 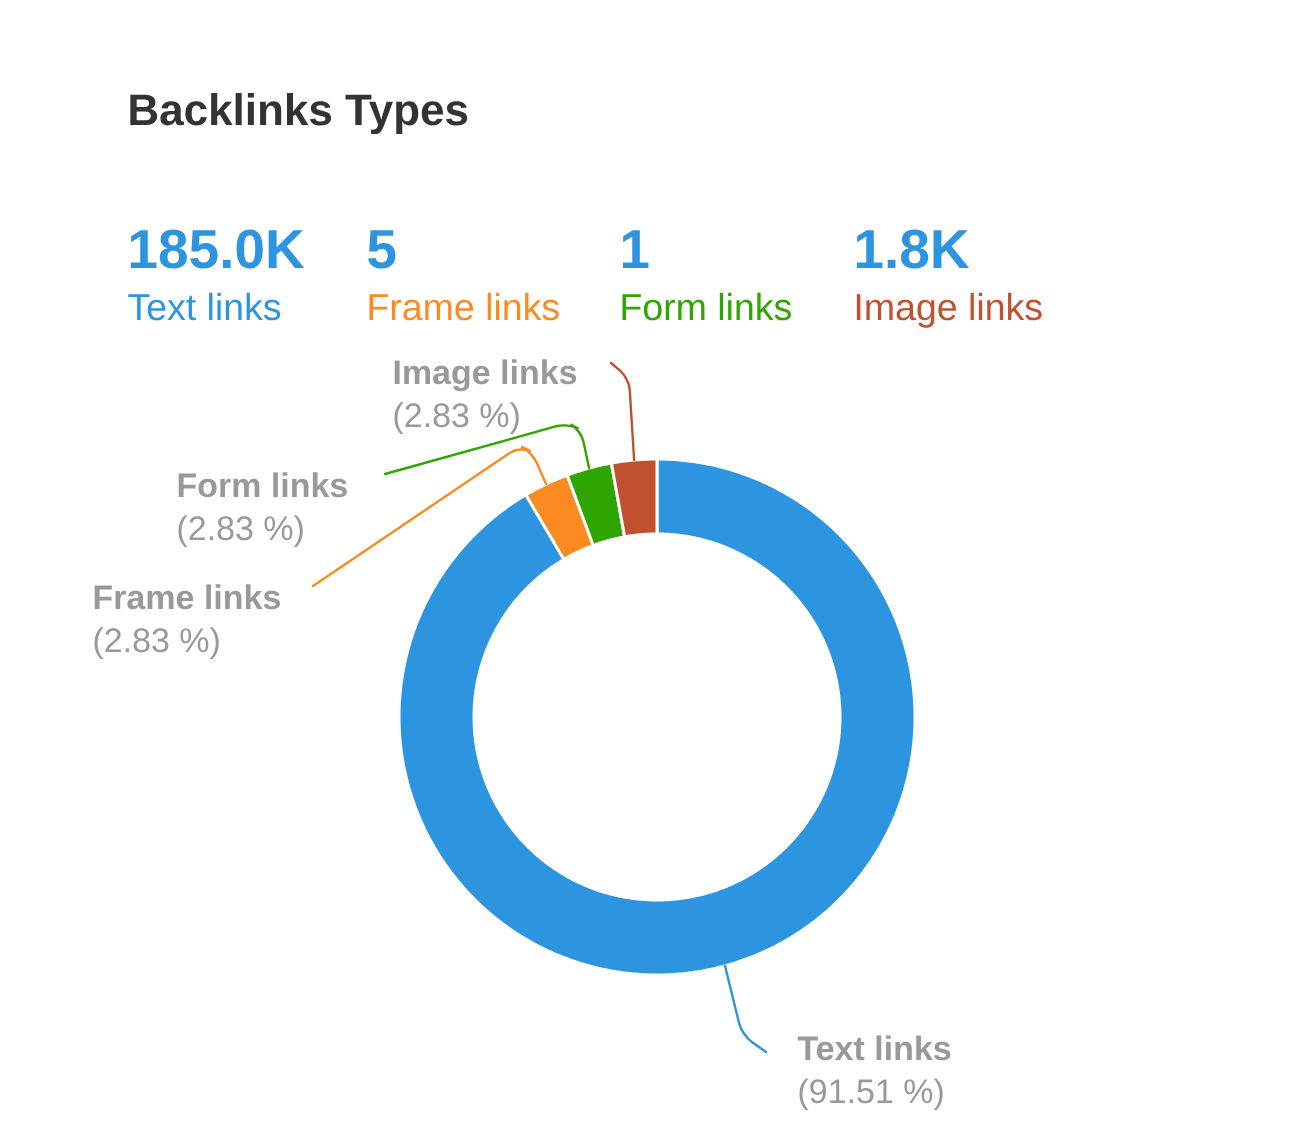 I want to click on slice-label: Frame links, so click(x=187, y=597).